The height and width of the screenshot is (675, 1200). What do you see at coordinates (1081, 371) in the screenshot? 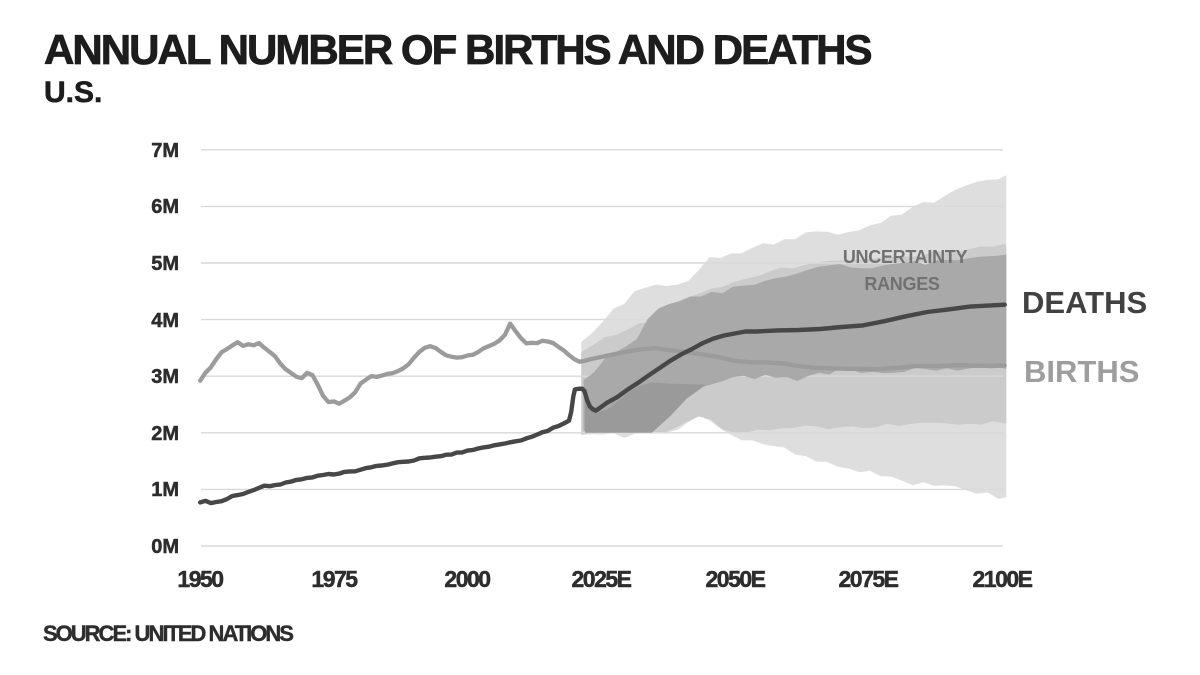
I see `svg-text: BIRTHS` at bounding box center [1081, 371].